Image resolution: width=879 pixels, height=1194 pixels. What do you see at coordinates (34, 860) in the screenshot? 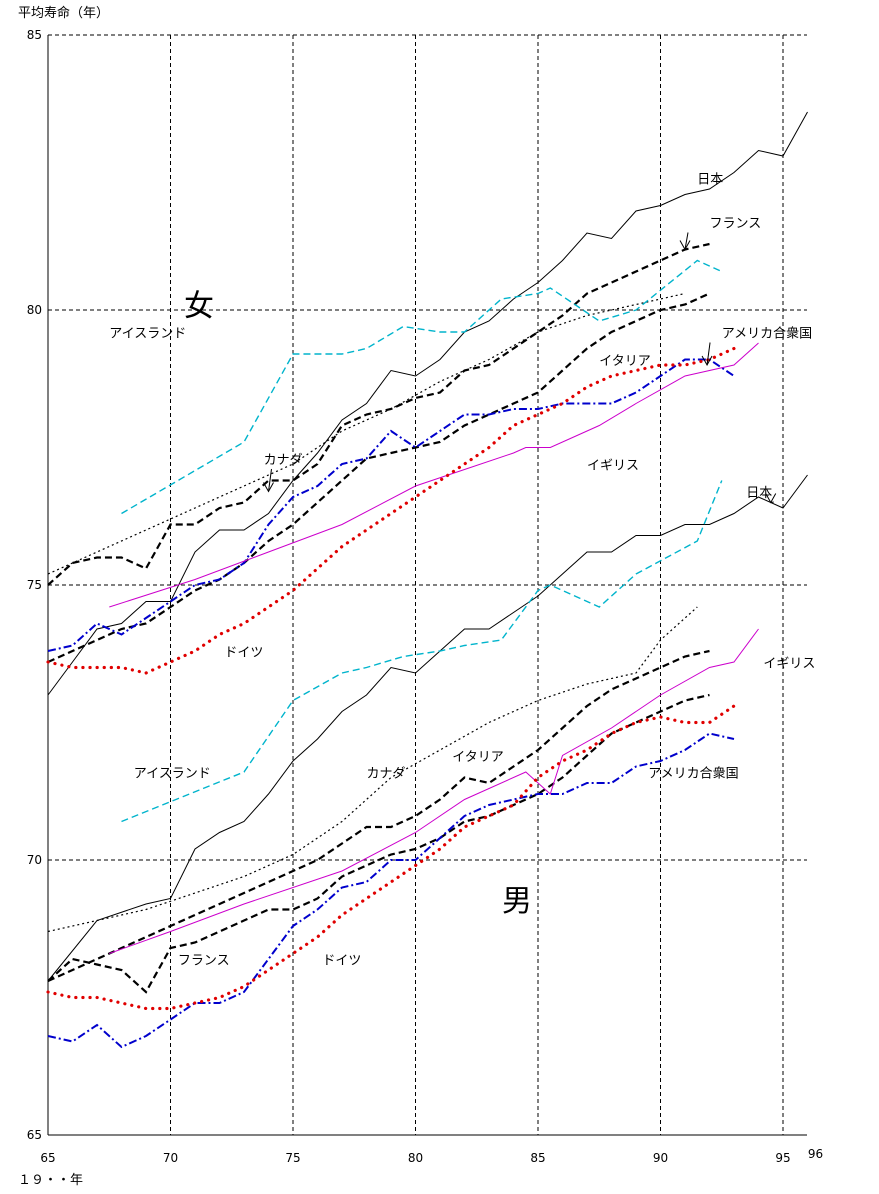
I see `y-tick-label: 70` at bounding box center [34, 860].